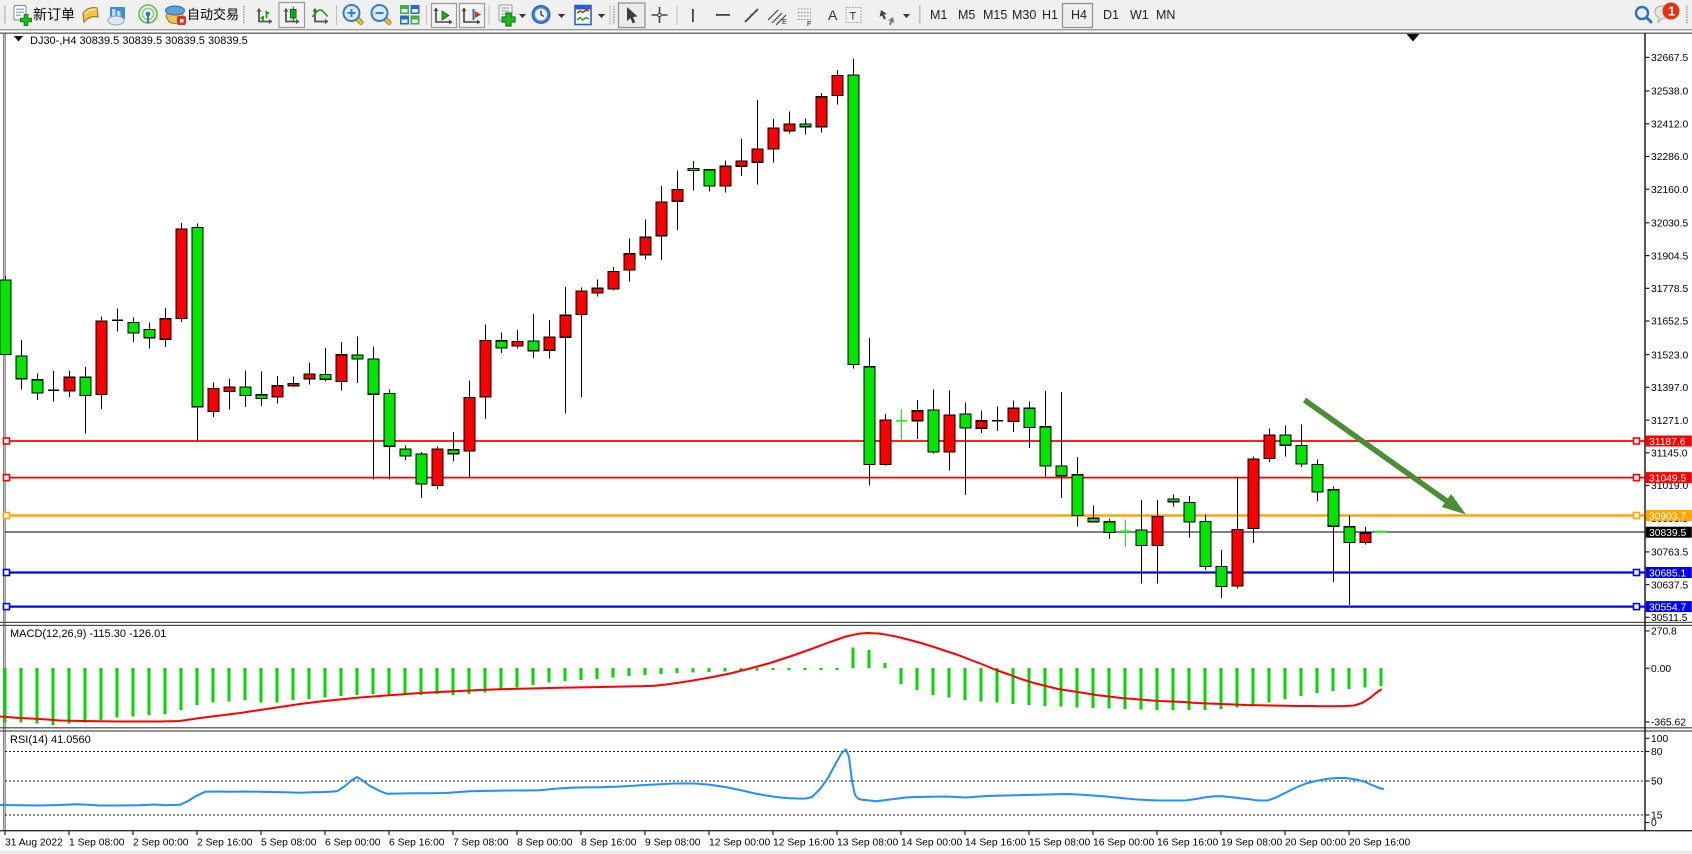  What do you see at coordinates (995, 15) in the screenshot?
I see `svg-text: M15` at bounding box center [995, 15].